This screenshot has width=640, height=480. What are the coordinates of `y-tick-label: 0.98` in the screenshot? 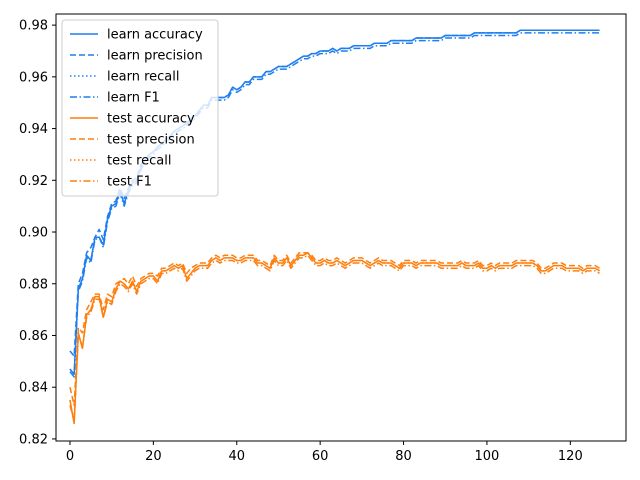 It's located at (33, 26).